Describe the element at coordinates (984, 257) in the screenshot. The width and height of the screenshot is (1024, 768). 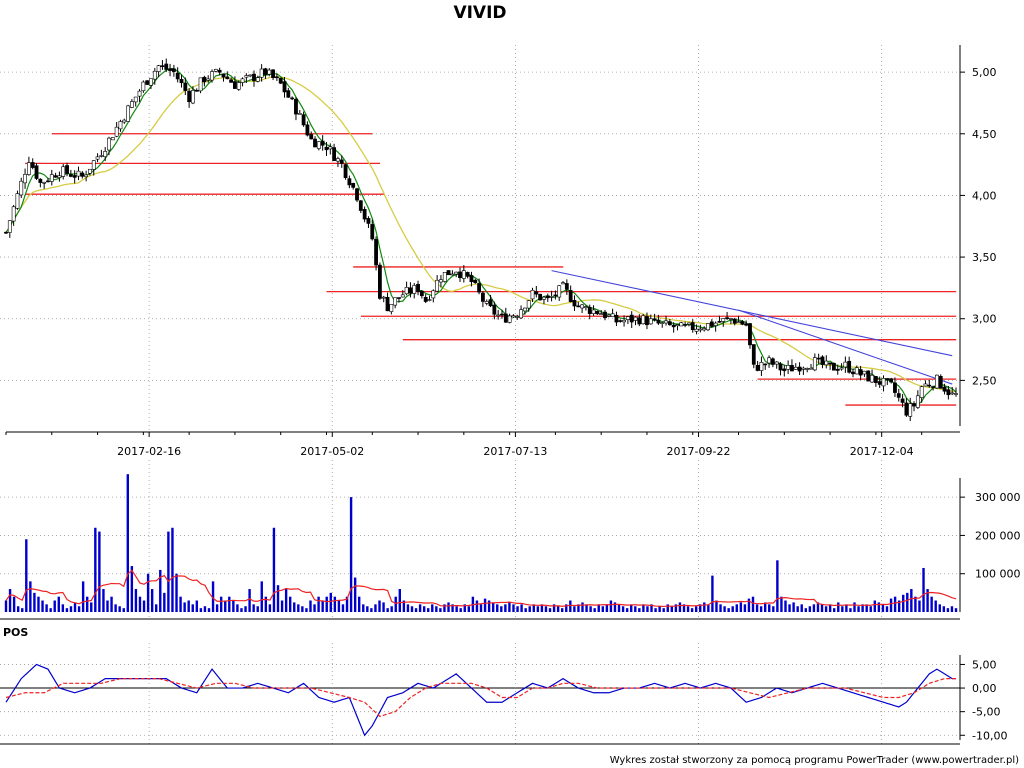
I see `price-y-tick-label: 3,50` at that location.